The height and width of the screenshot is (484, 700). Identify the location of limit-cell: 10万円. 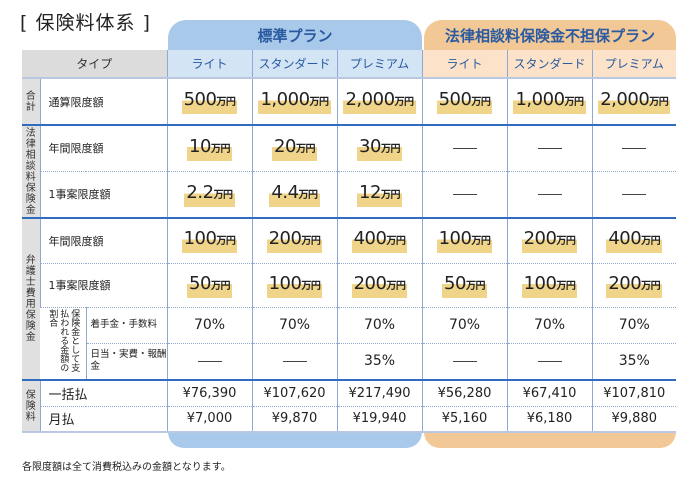
(209, 148).